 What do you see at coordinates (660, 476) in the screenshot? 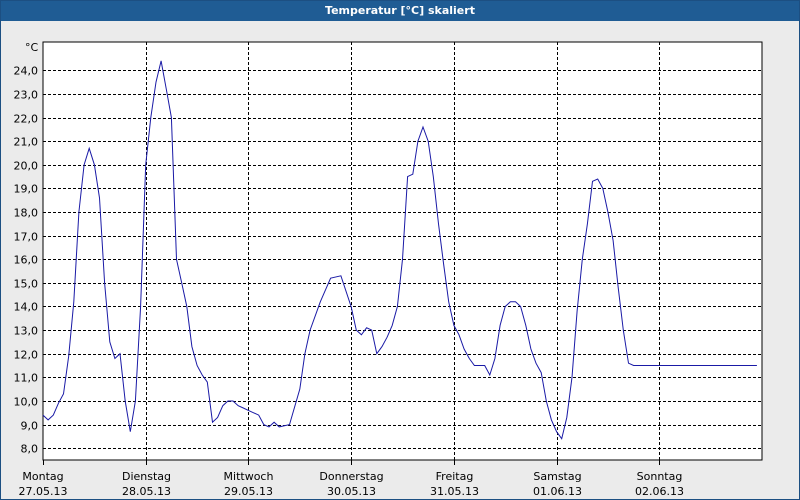
I see `x-weekday-label: Sonntag` at bounding box center [660, 476].